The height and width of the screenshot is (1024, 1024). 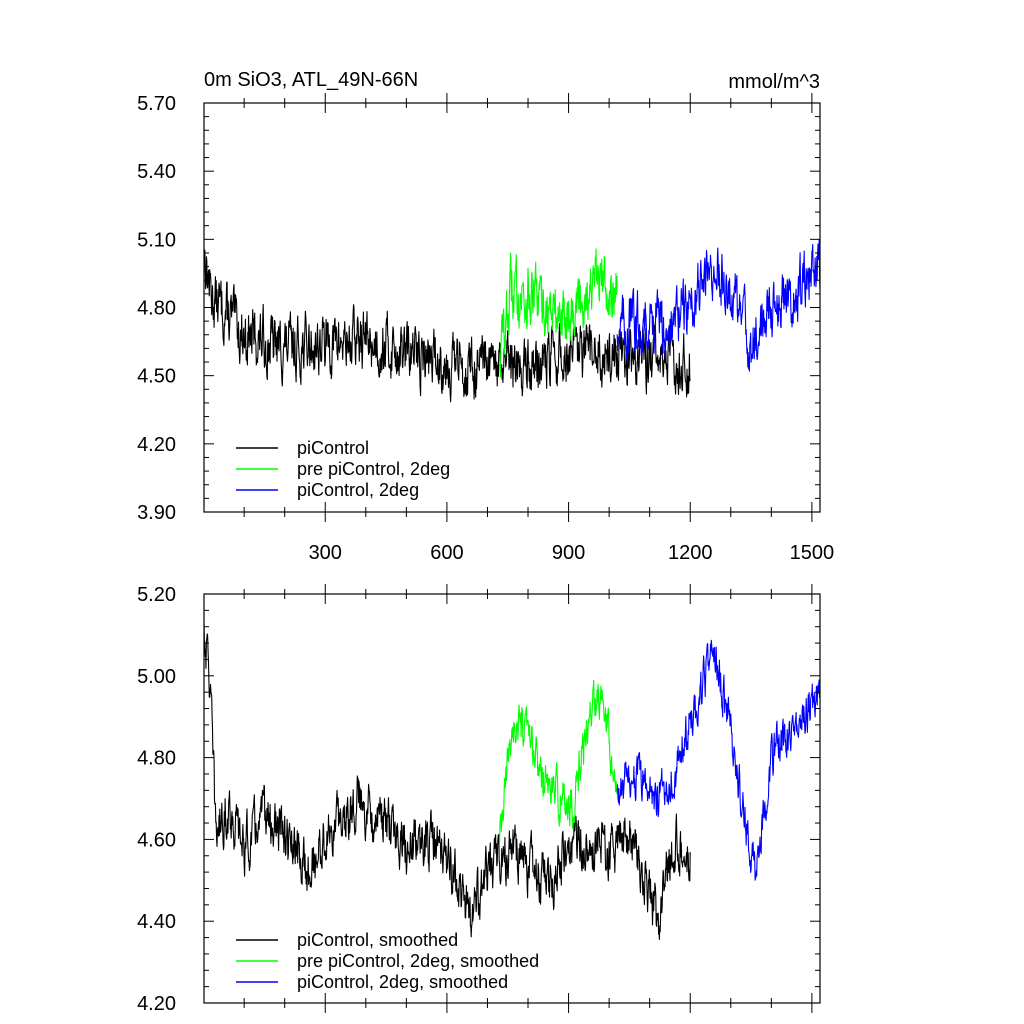 What do you see at coordinates (156, 922) in the screenshot?
I see `y-tick-label: 4.40` at bounding box center [156, 922].